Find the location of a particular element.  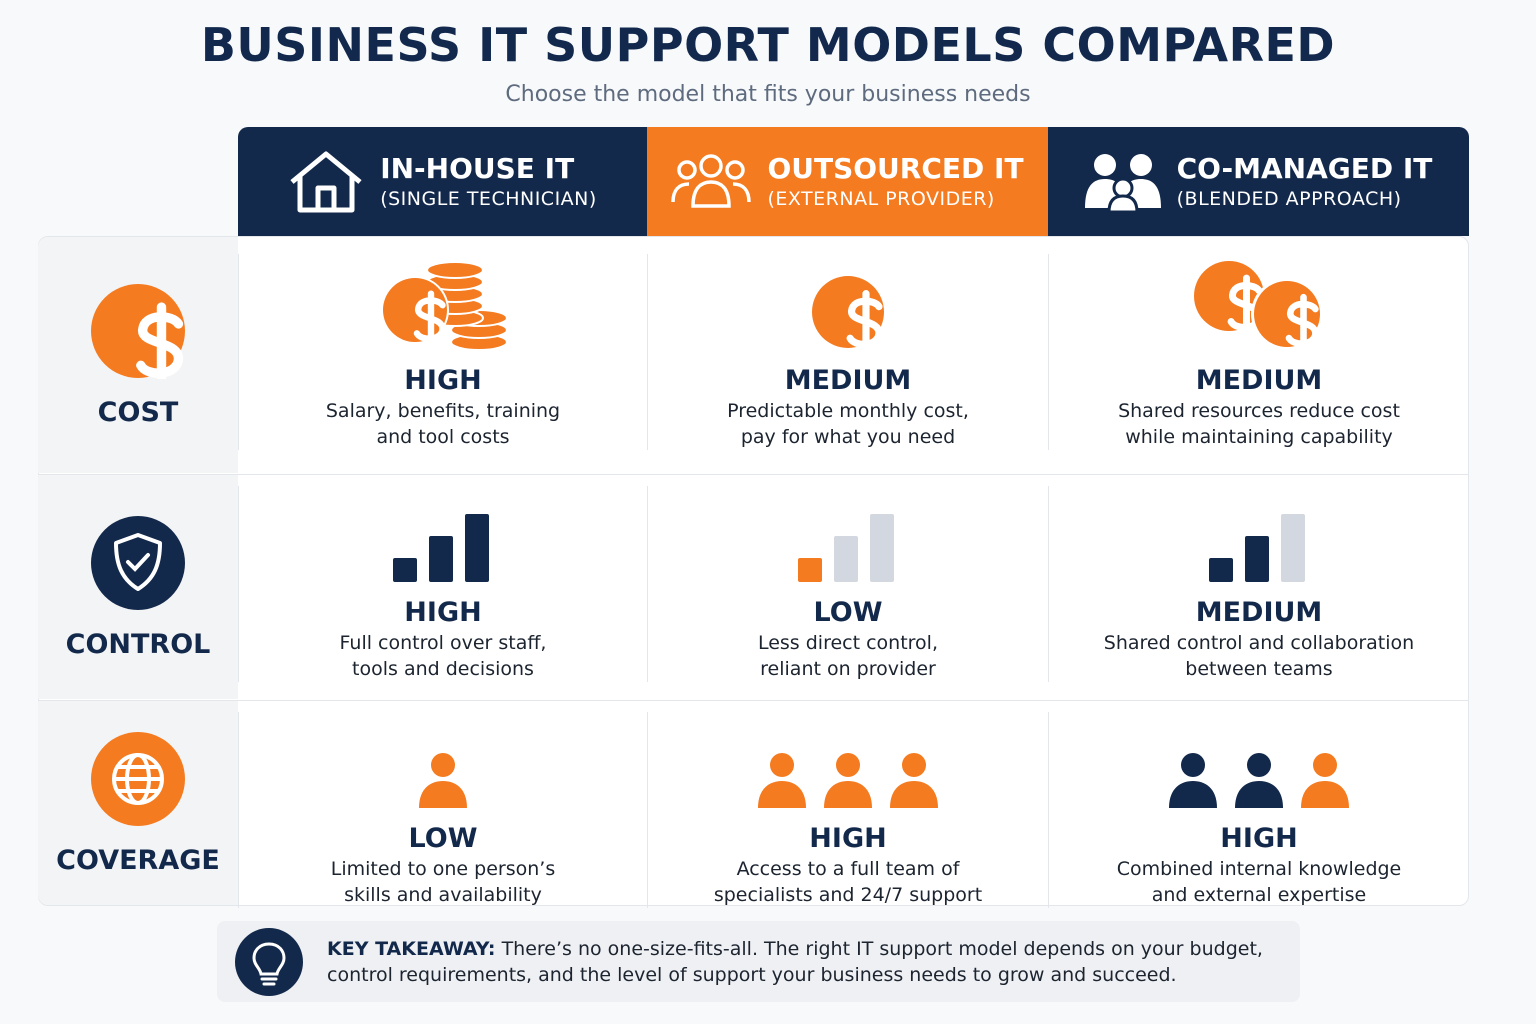

description-line: tools and decisions is located at coordinates (443, 669).